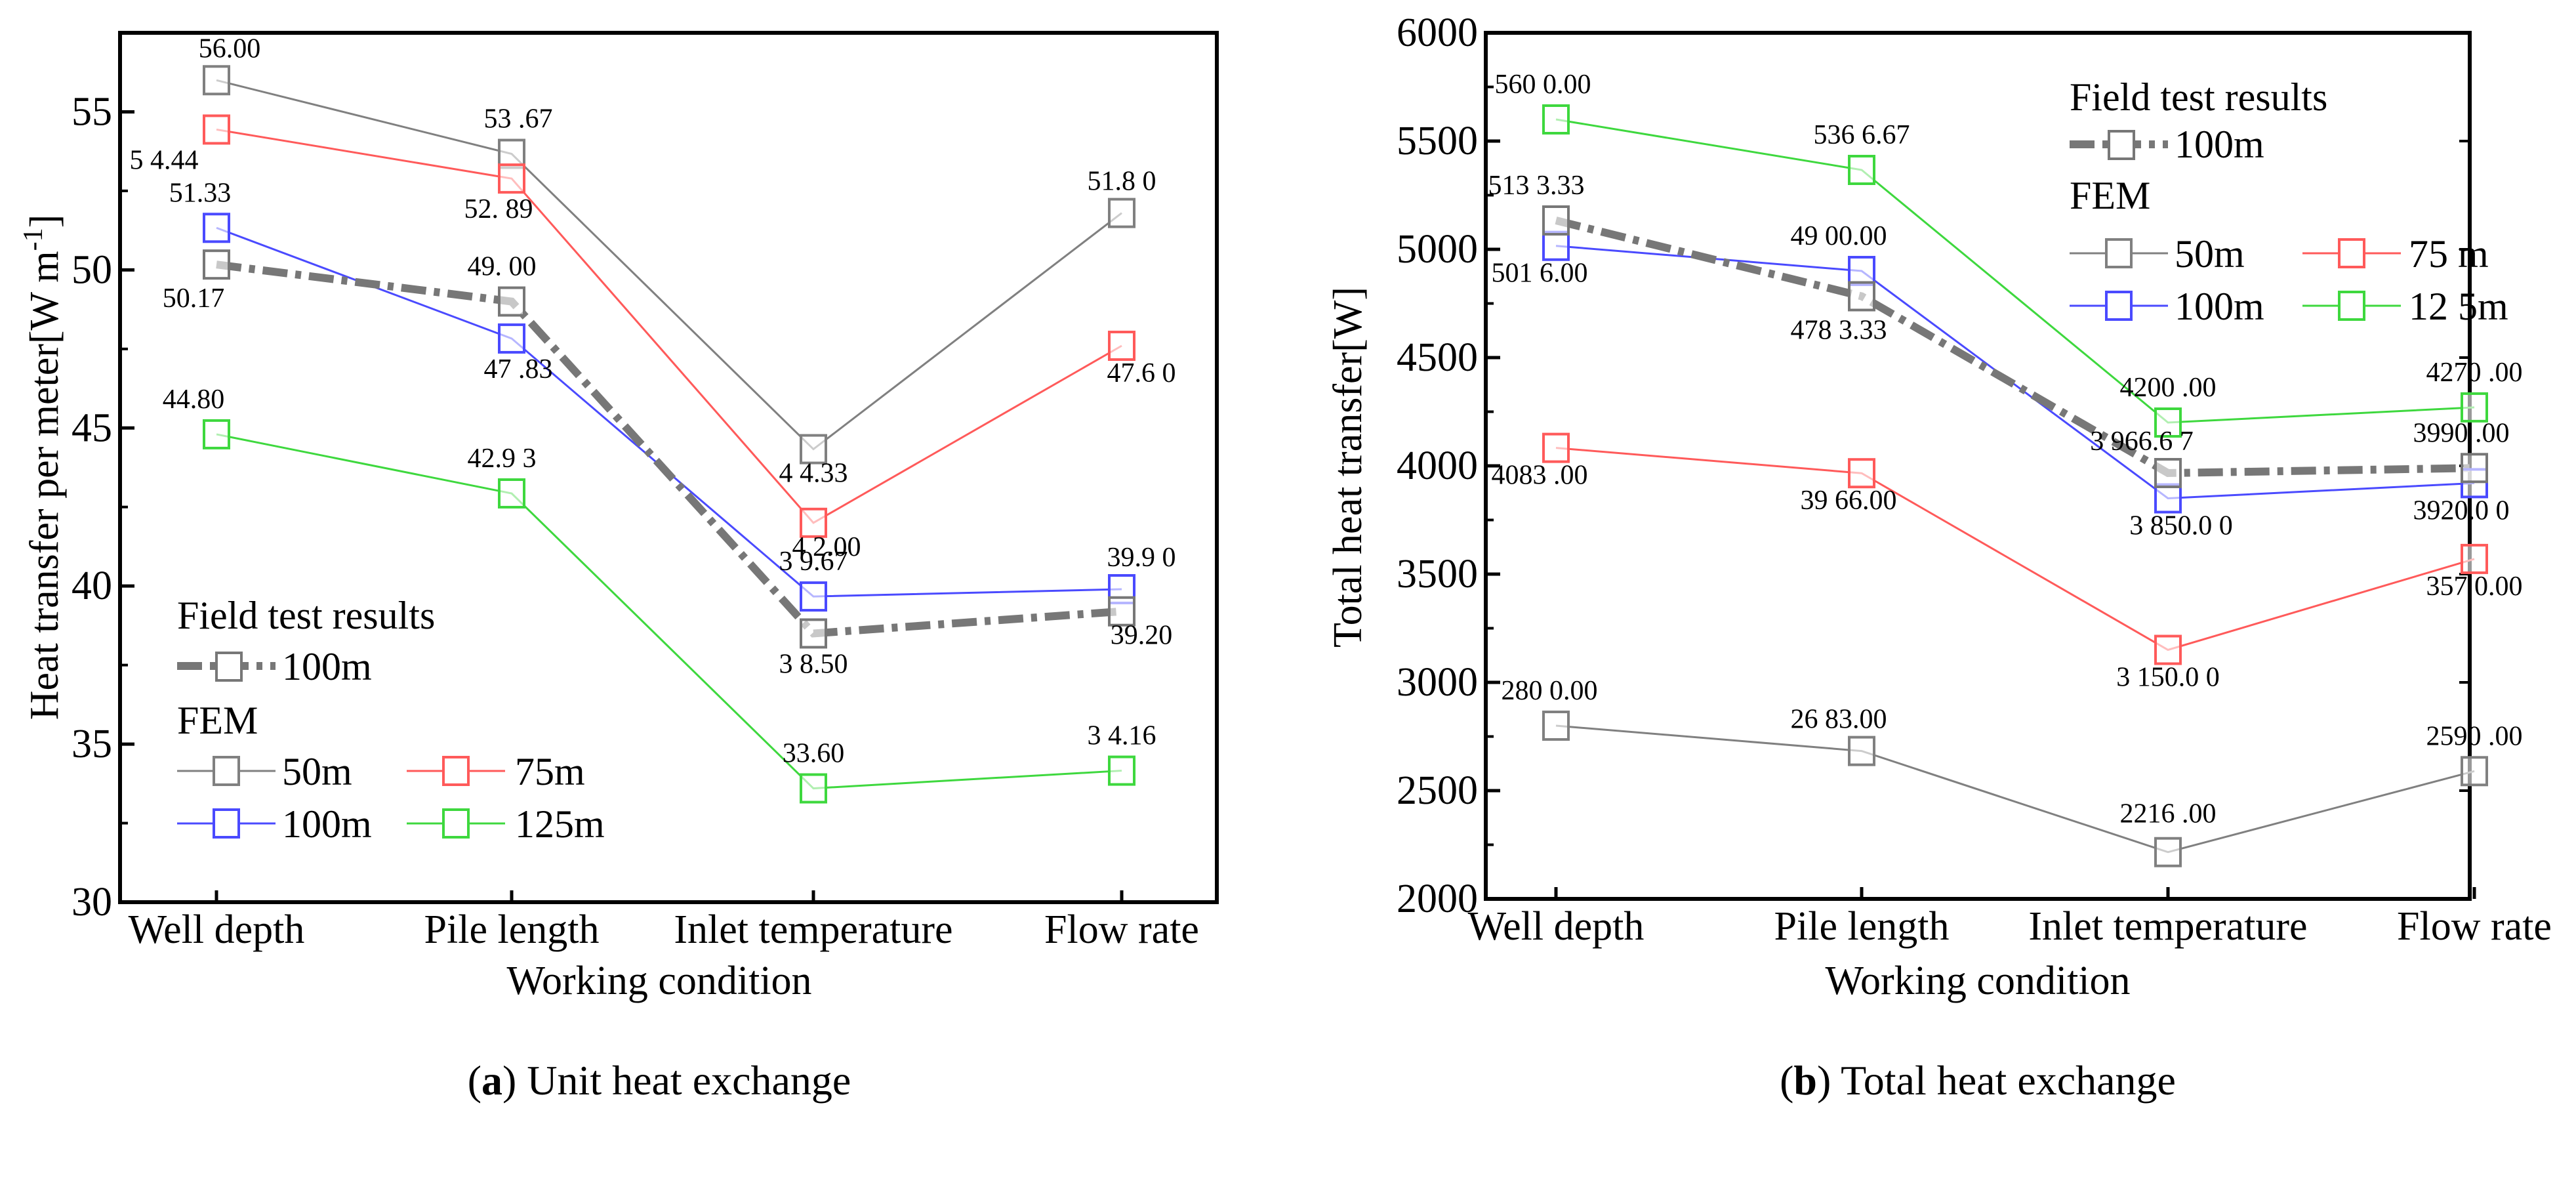  Describe the element at coordinates (512, 929) in the screenshot. I see `panel-a-x-tick-label: Pile length` at that location.